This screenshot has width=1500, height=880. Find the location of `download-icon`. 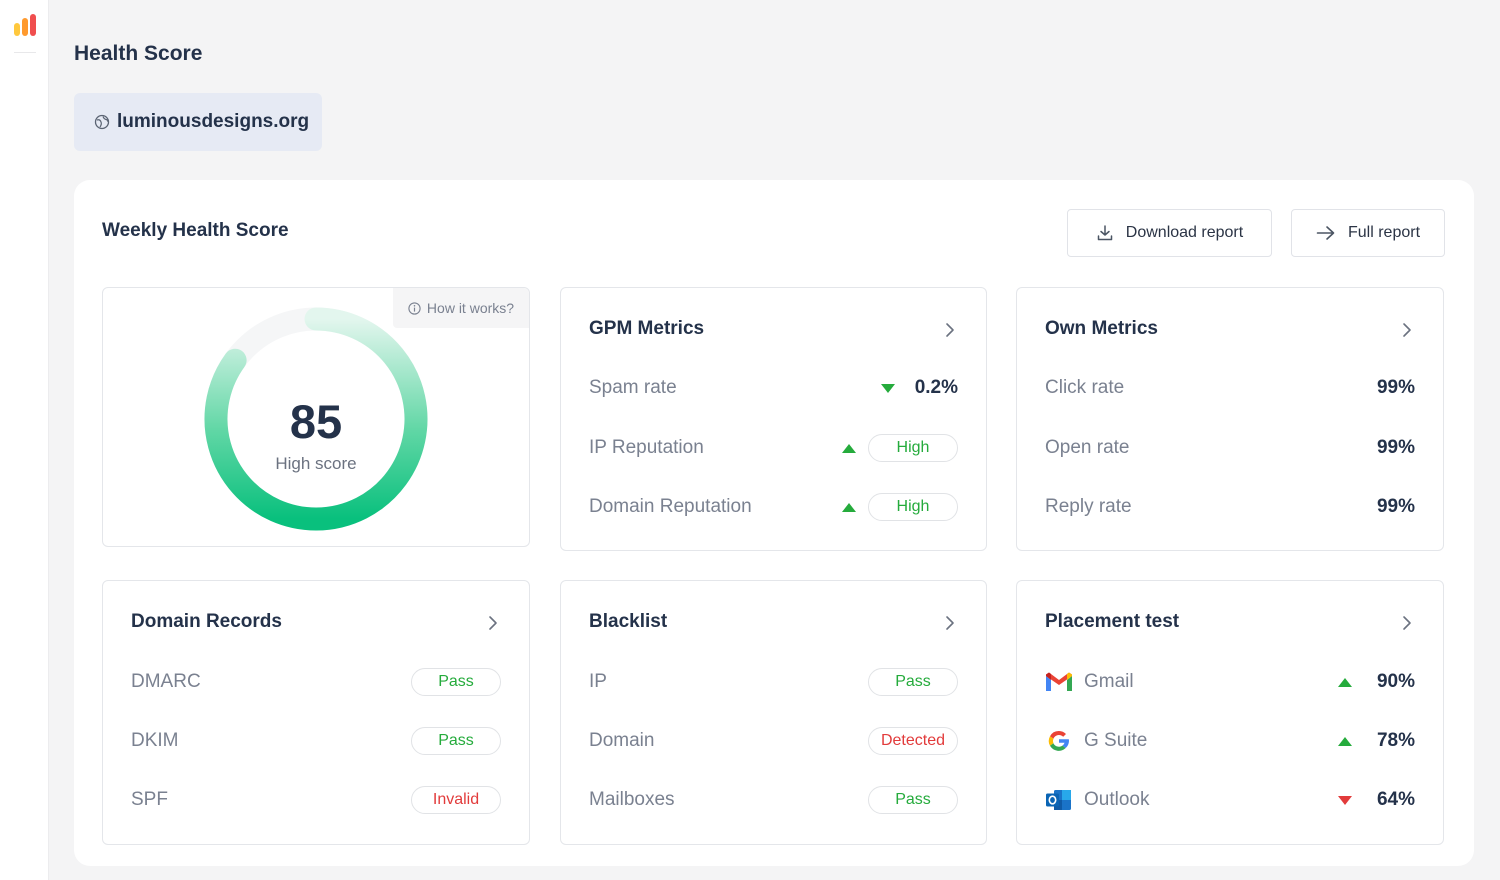

download-icon is located at coordinates (1105, 233).